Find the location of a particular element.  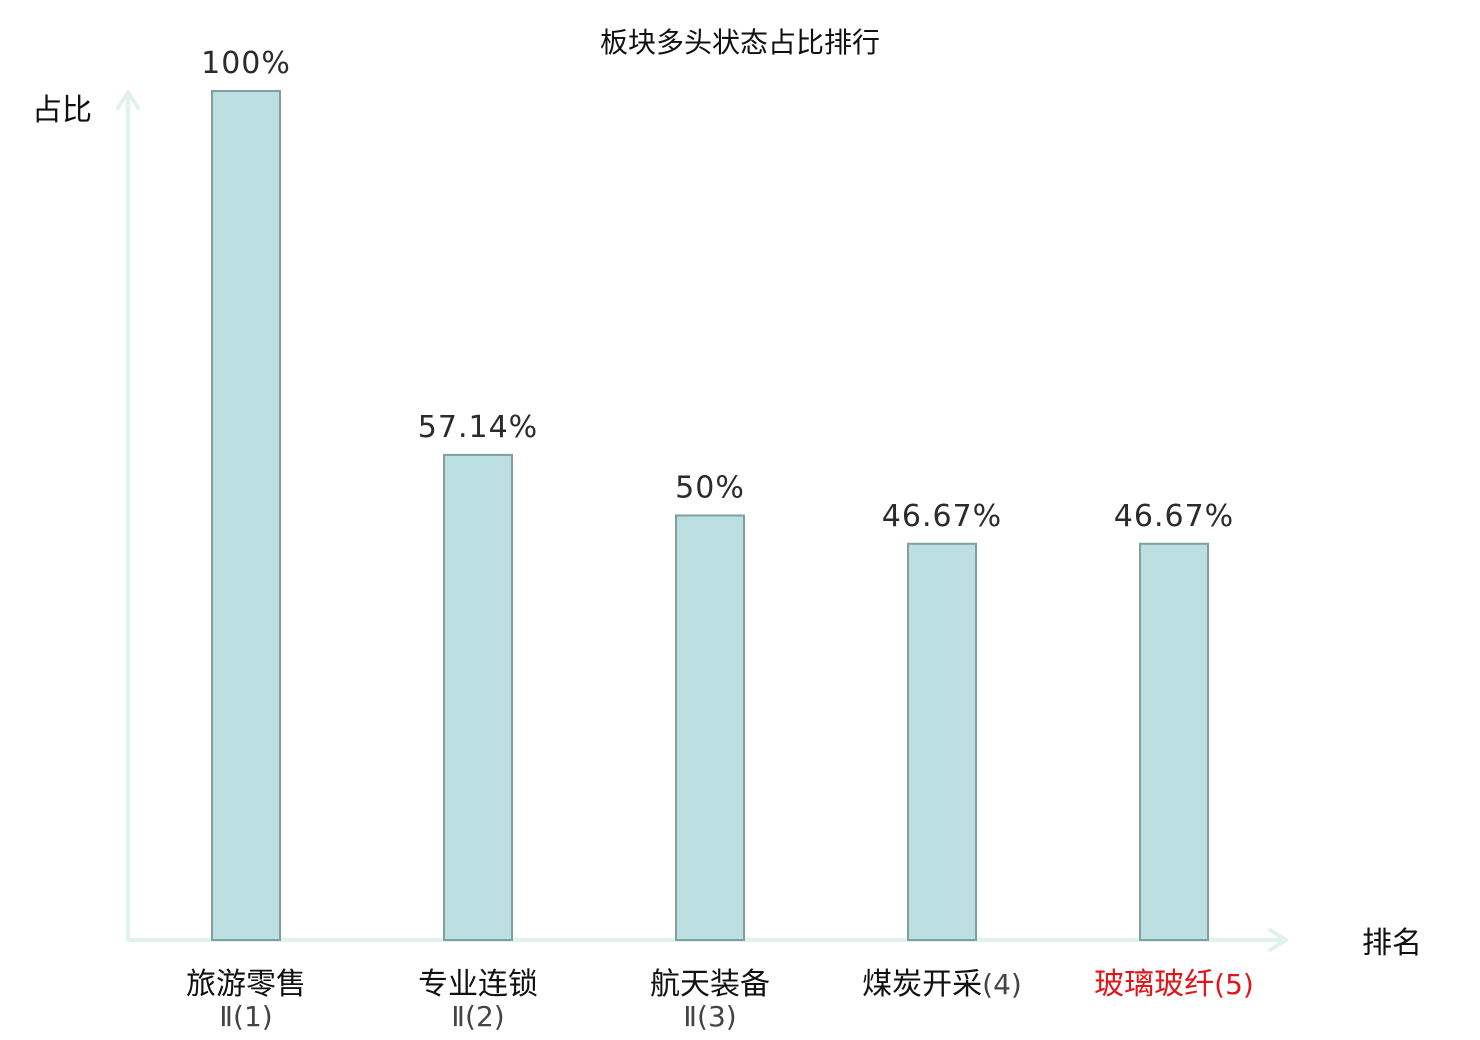

category-label-1: 旅游零售 is located at coordinates (246, 984).